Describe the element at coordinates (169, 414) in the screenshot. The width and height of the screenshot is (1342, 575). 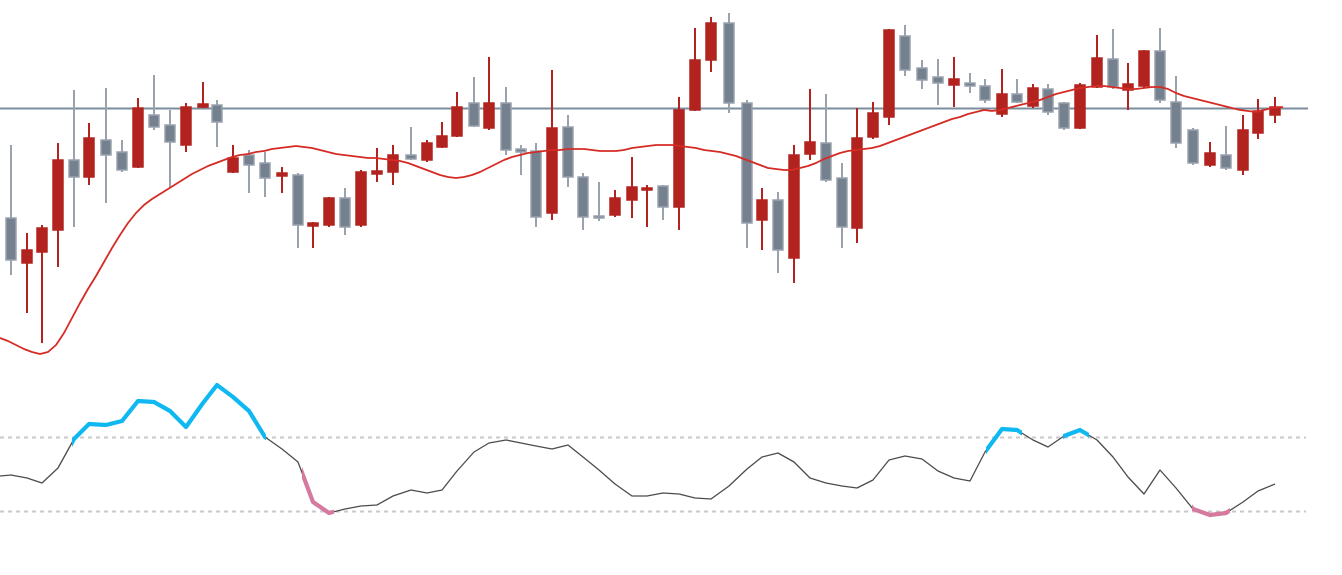
I see `oscillator-overbought-segment` at that location.